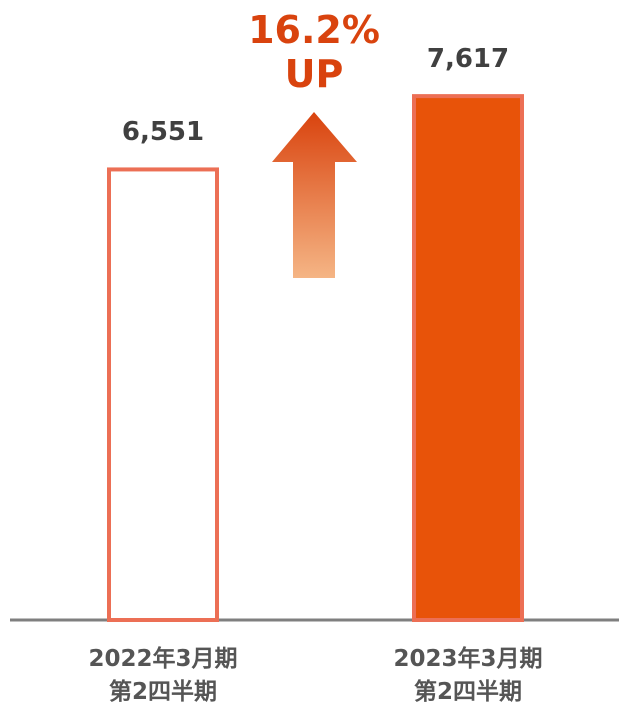 The height and width of the screenshot is (710, 619). I want to click on value-label: 7,617, so click(468, 59).